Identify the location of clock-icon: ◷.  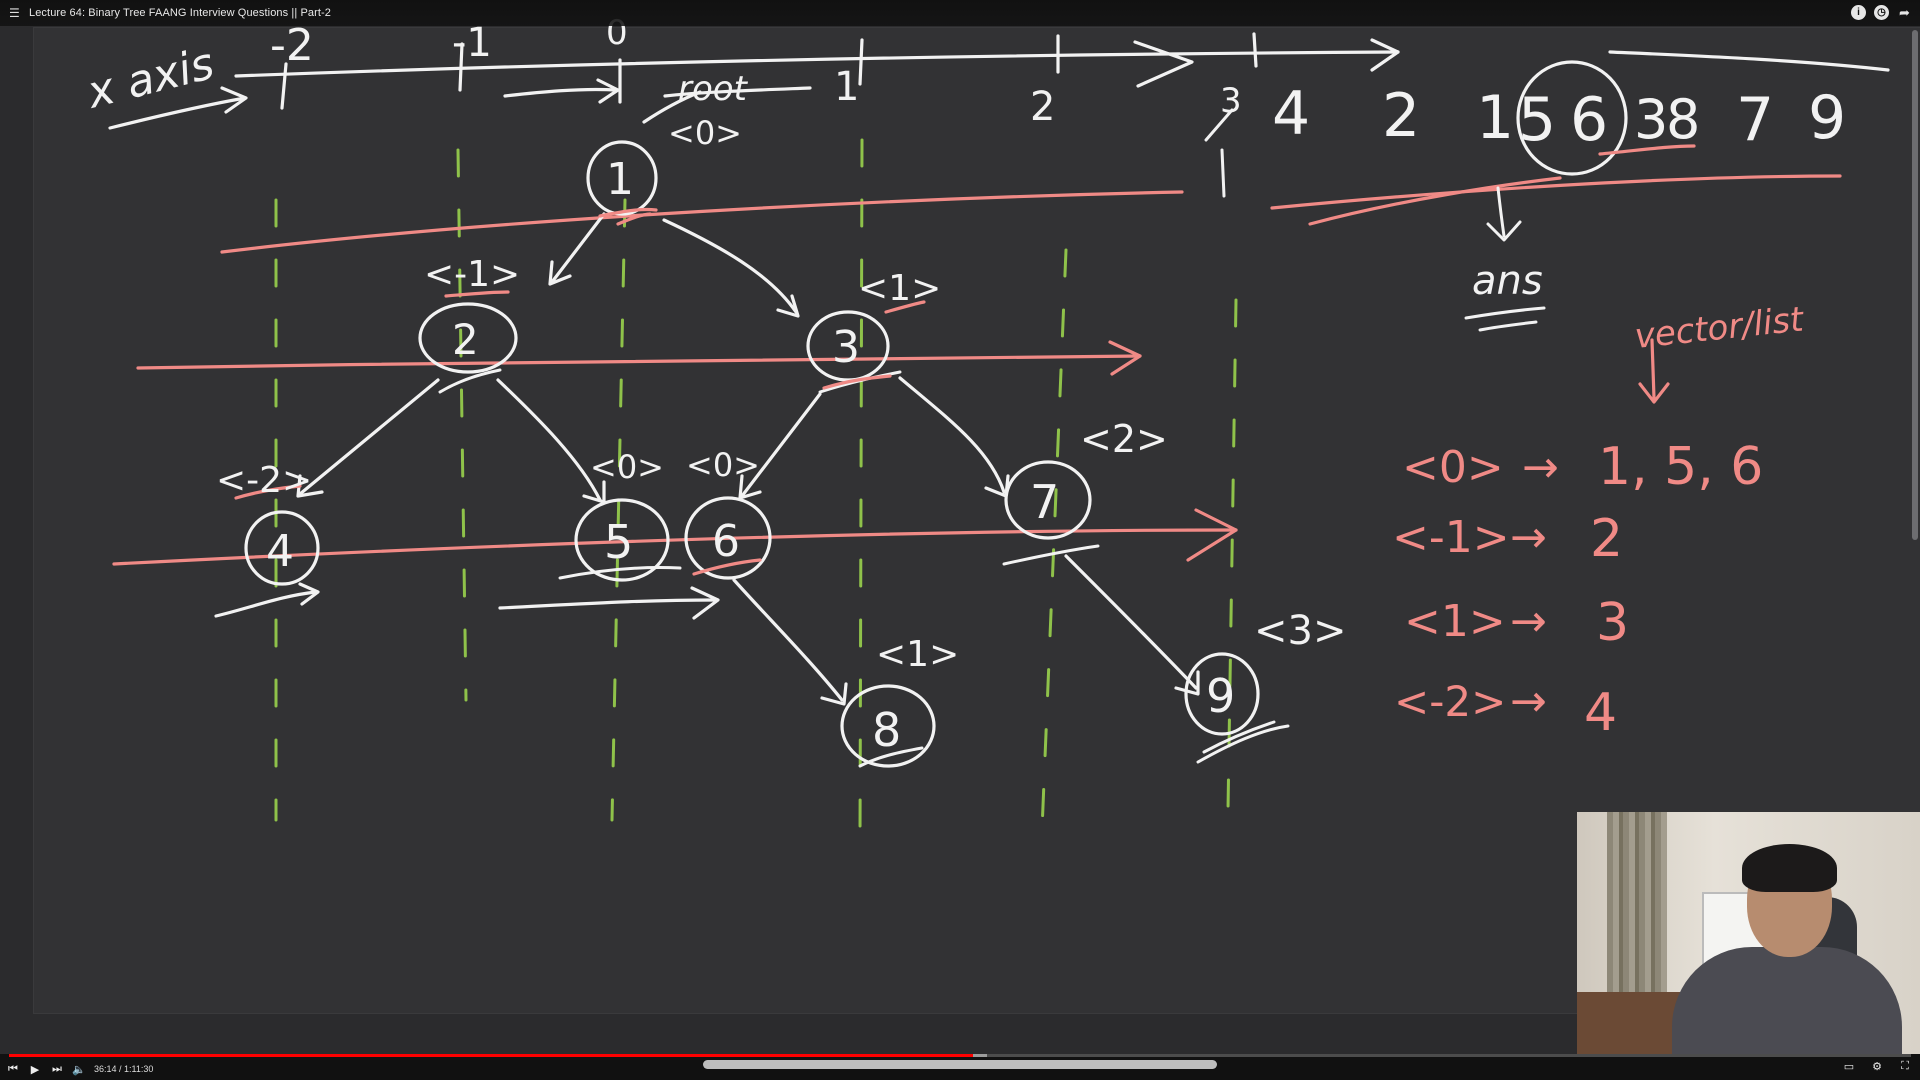
(1881, 12).